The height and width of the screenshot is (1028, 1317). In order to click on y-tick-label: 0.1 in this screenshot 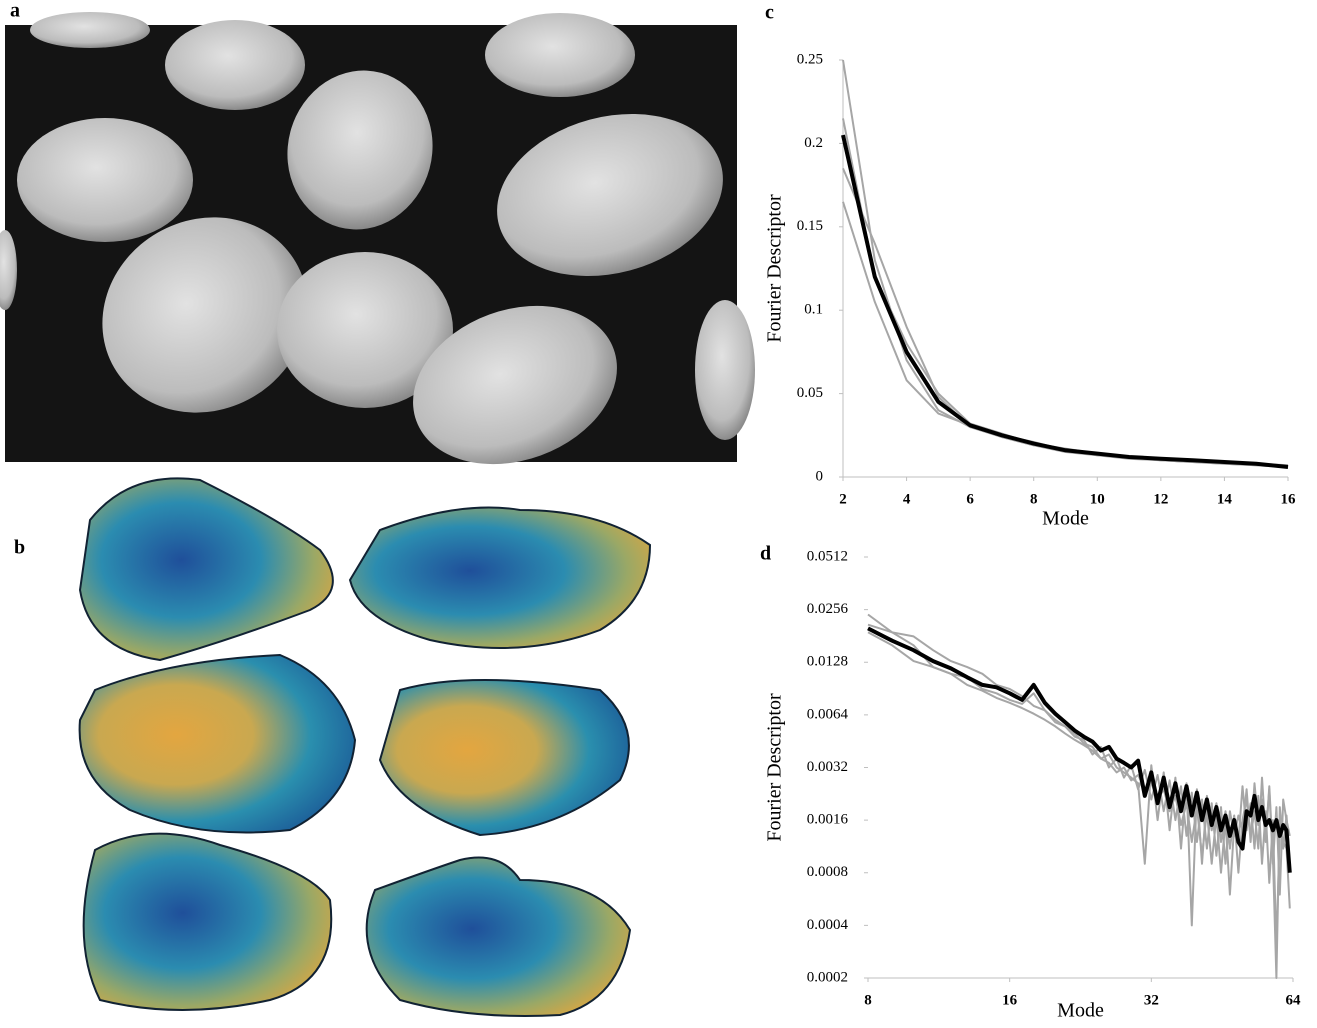, I will do `click(813, 310)`.